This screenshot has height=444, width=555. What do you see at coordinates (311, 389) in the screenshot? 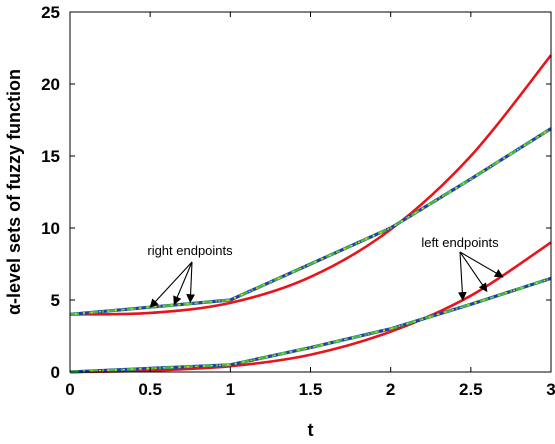
I see `x-tick-label: 1.5` at bounding box center [311, 389].